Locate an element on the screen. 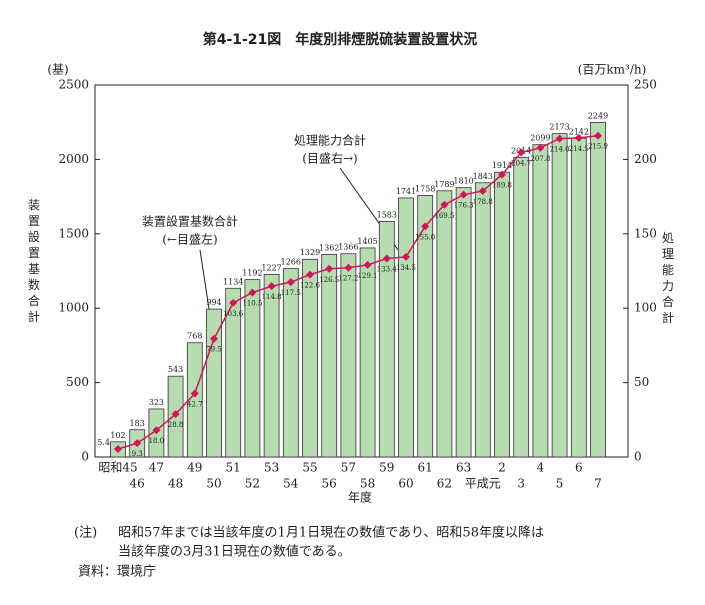  x-tick-label: 50 is located at coordinates (213, 484).